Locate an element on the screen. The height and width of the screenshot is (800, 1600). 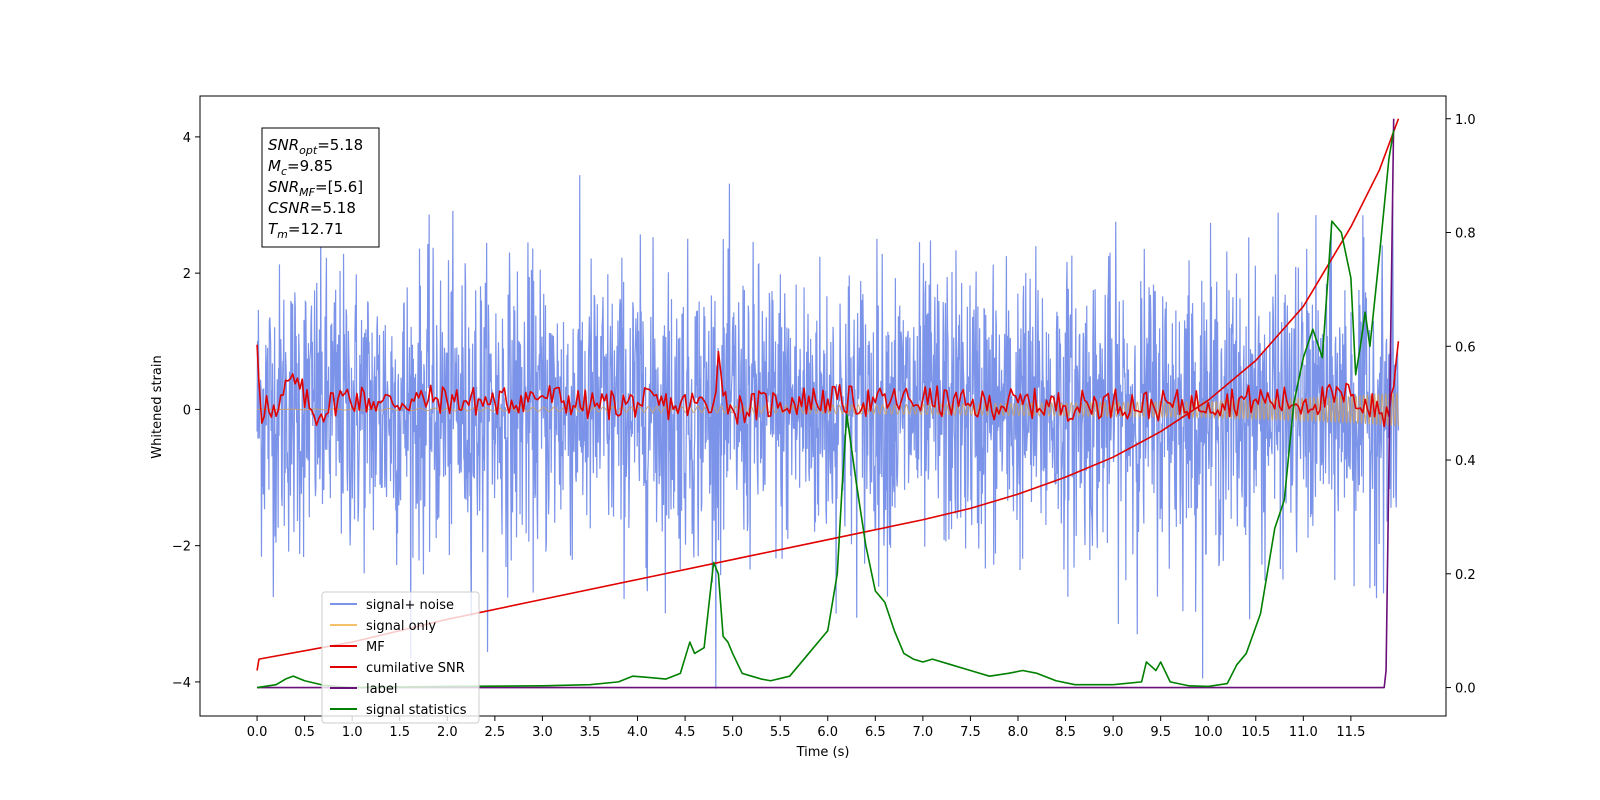
x-tick-label: 7.0 is located at coordinates (923, 732).